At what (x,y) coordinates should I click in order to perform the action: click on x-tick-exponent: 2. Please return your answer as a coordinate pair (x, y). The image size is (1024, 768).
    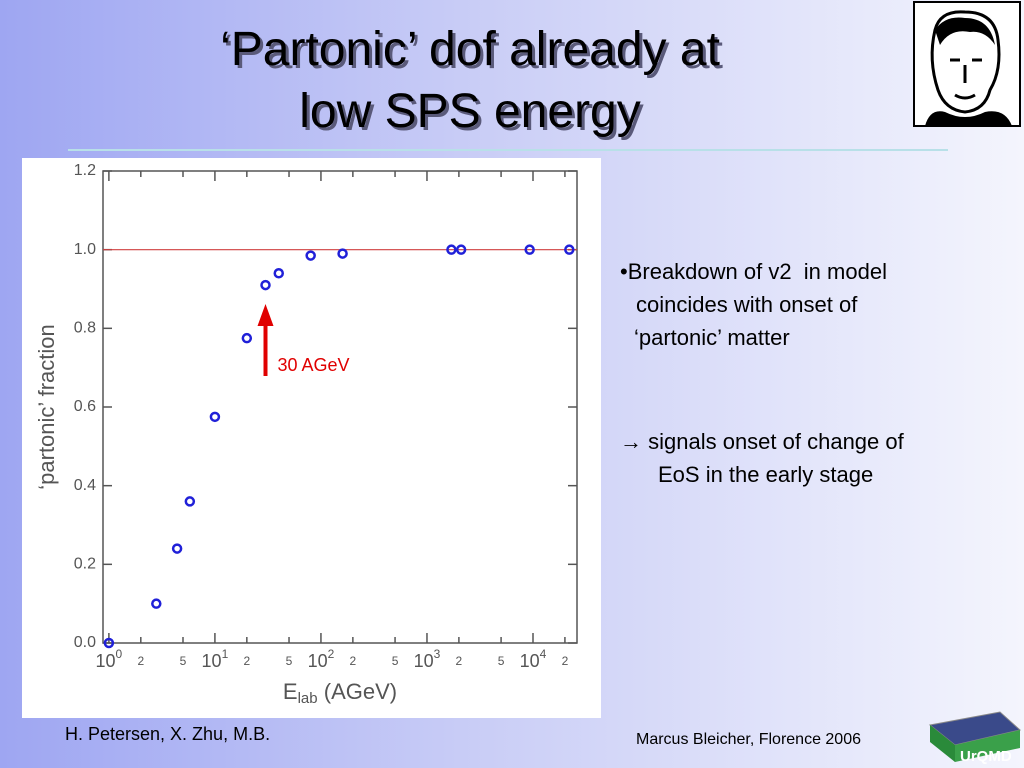
    Looking at the image, I should click on (331, 654).